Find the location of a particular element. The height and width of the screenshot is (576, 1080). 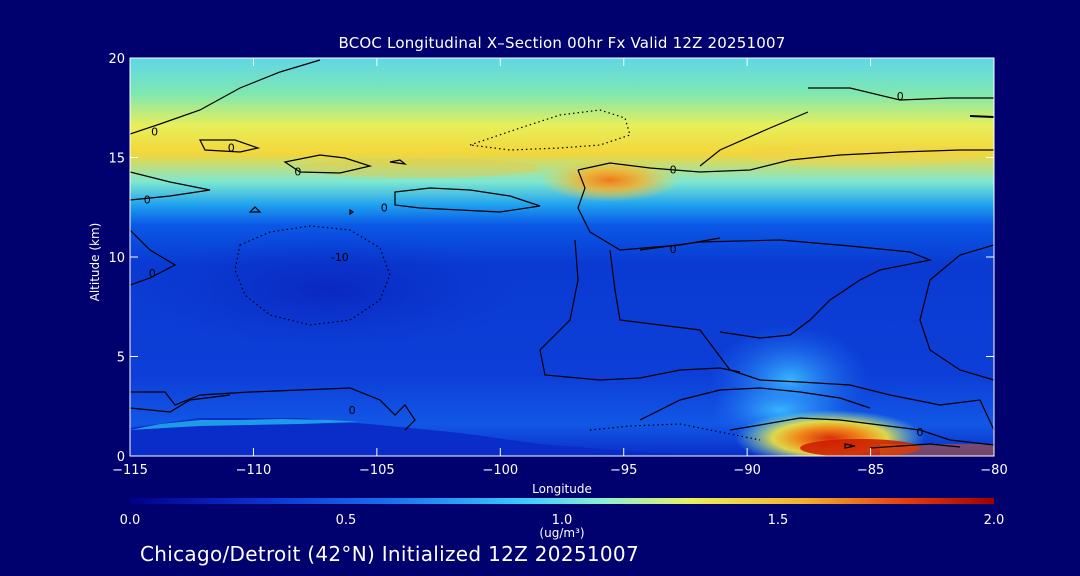

x-tick-label: −85 is located at coordinates (870, 470).